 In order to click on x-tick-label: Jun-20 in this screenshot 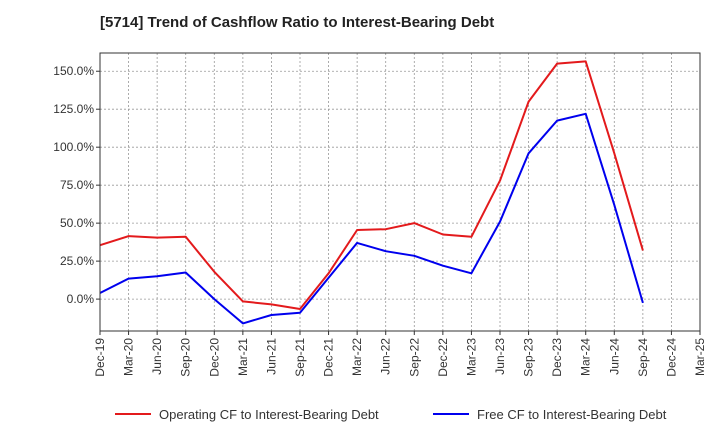, I will do `click(157, 356)`.